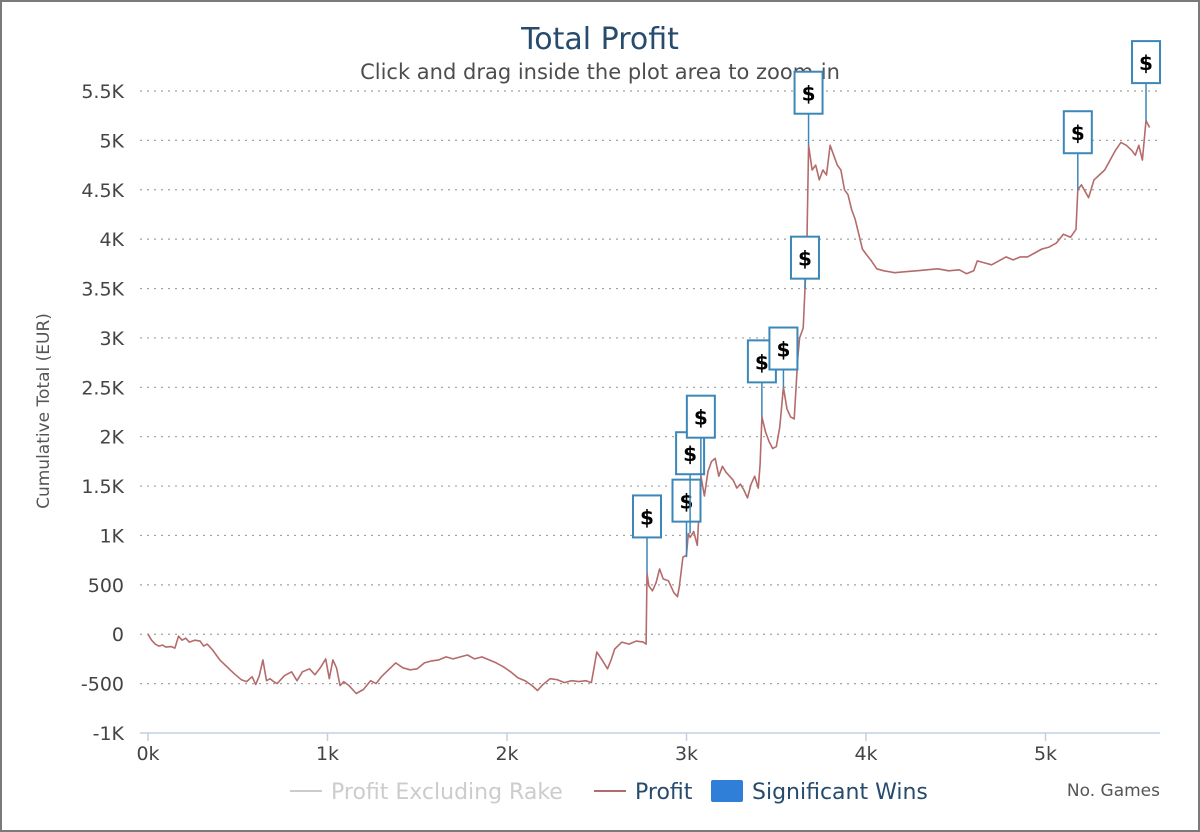 Image resolution: width=1200 pixels, height=832 pixels. I want to click on x-tick-label: 3k, so click(686, 754).